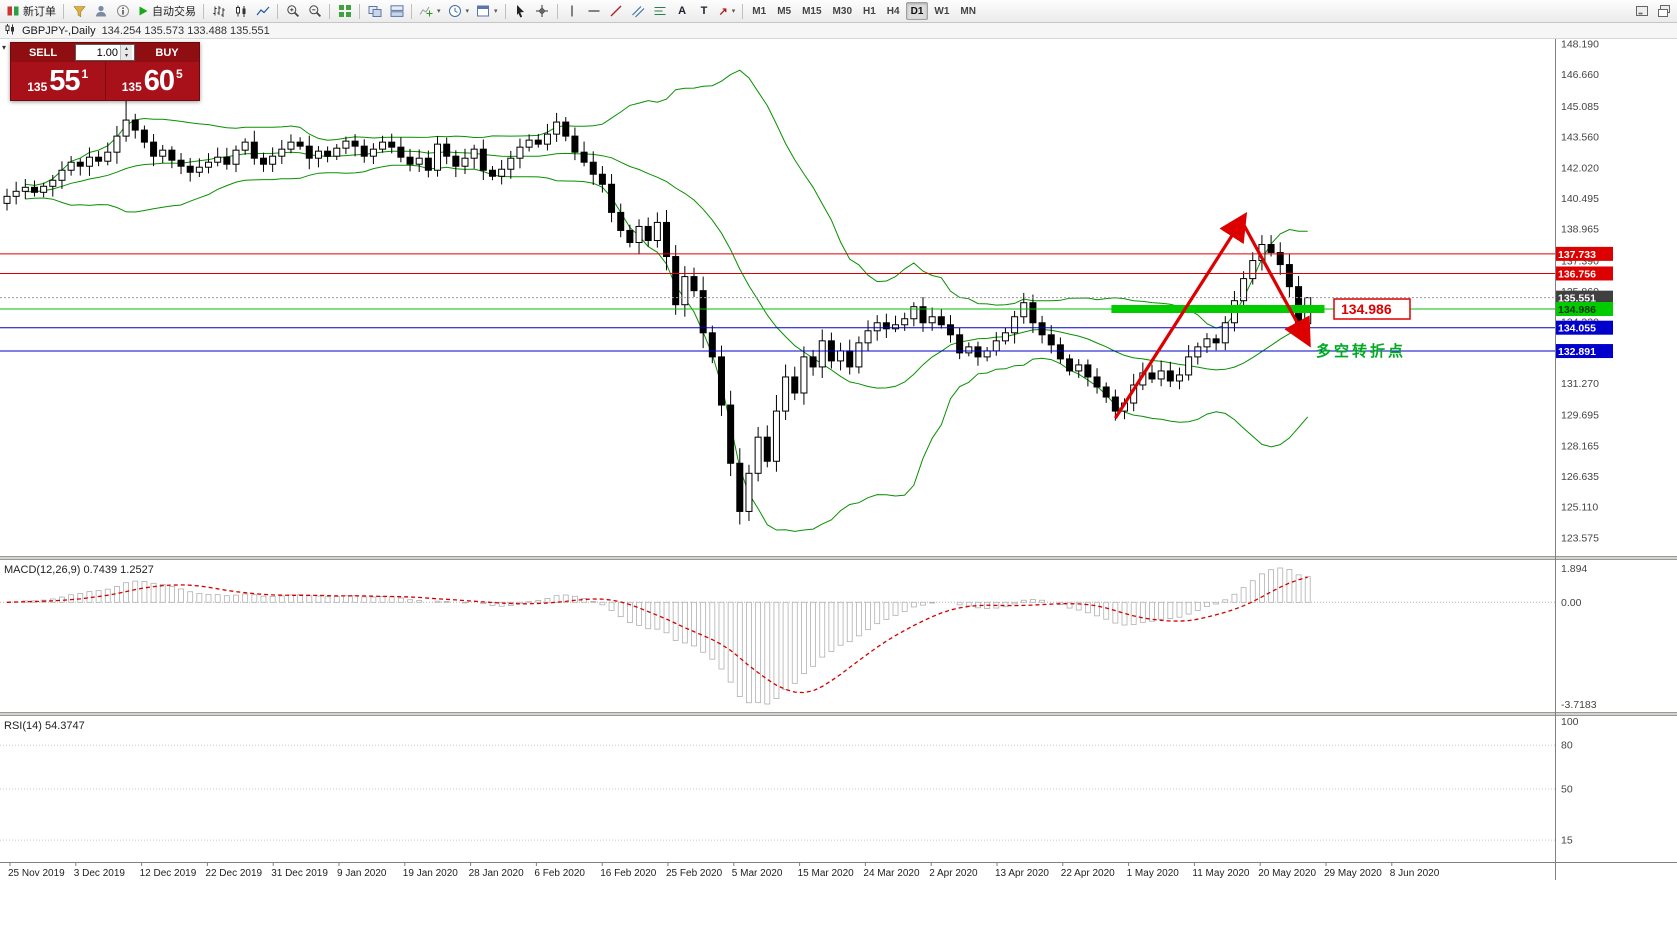 The image size is (1677, 944). What do you see at coordinates (842, 11) in the screenshot?
I see `timeframe-button-M30: M30` at bounding box center [842, 11].